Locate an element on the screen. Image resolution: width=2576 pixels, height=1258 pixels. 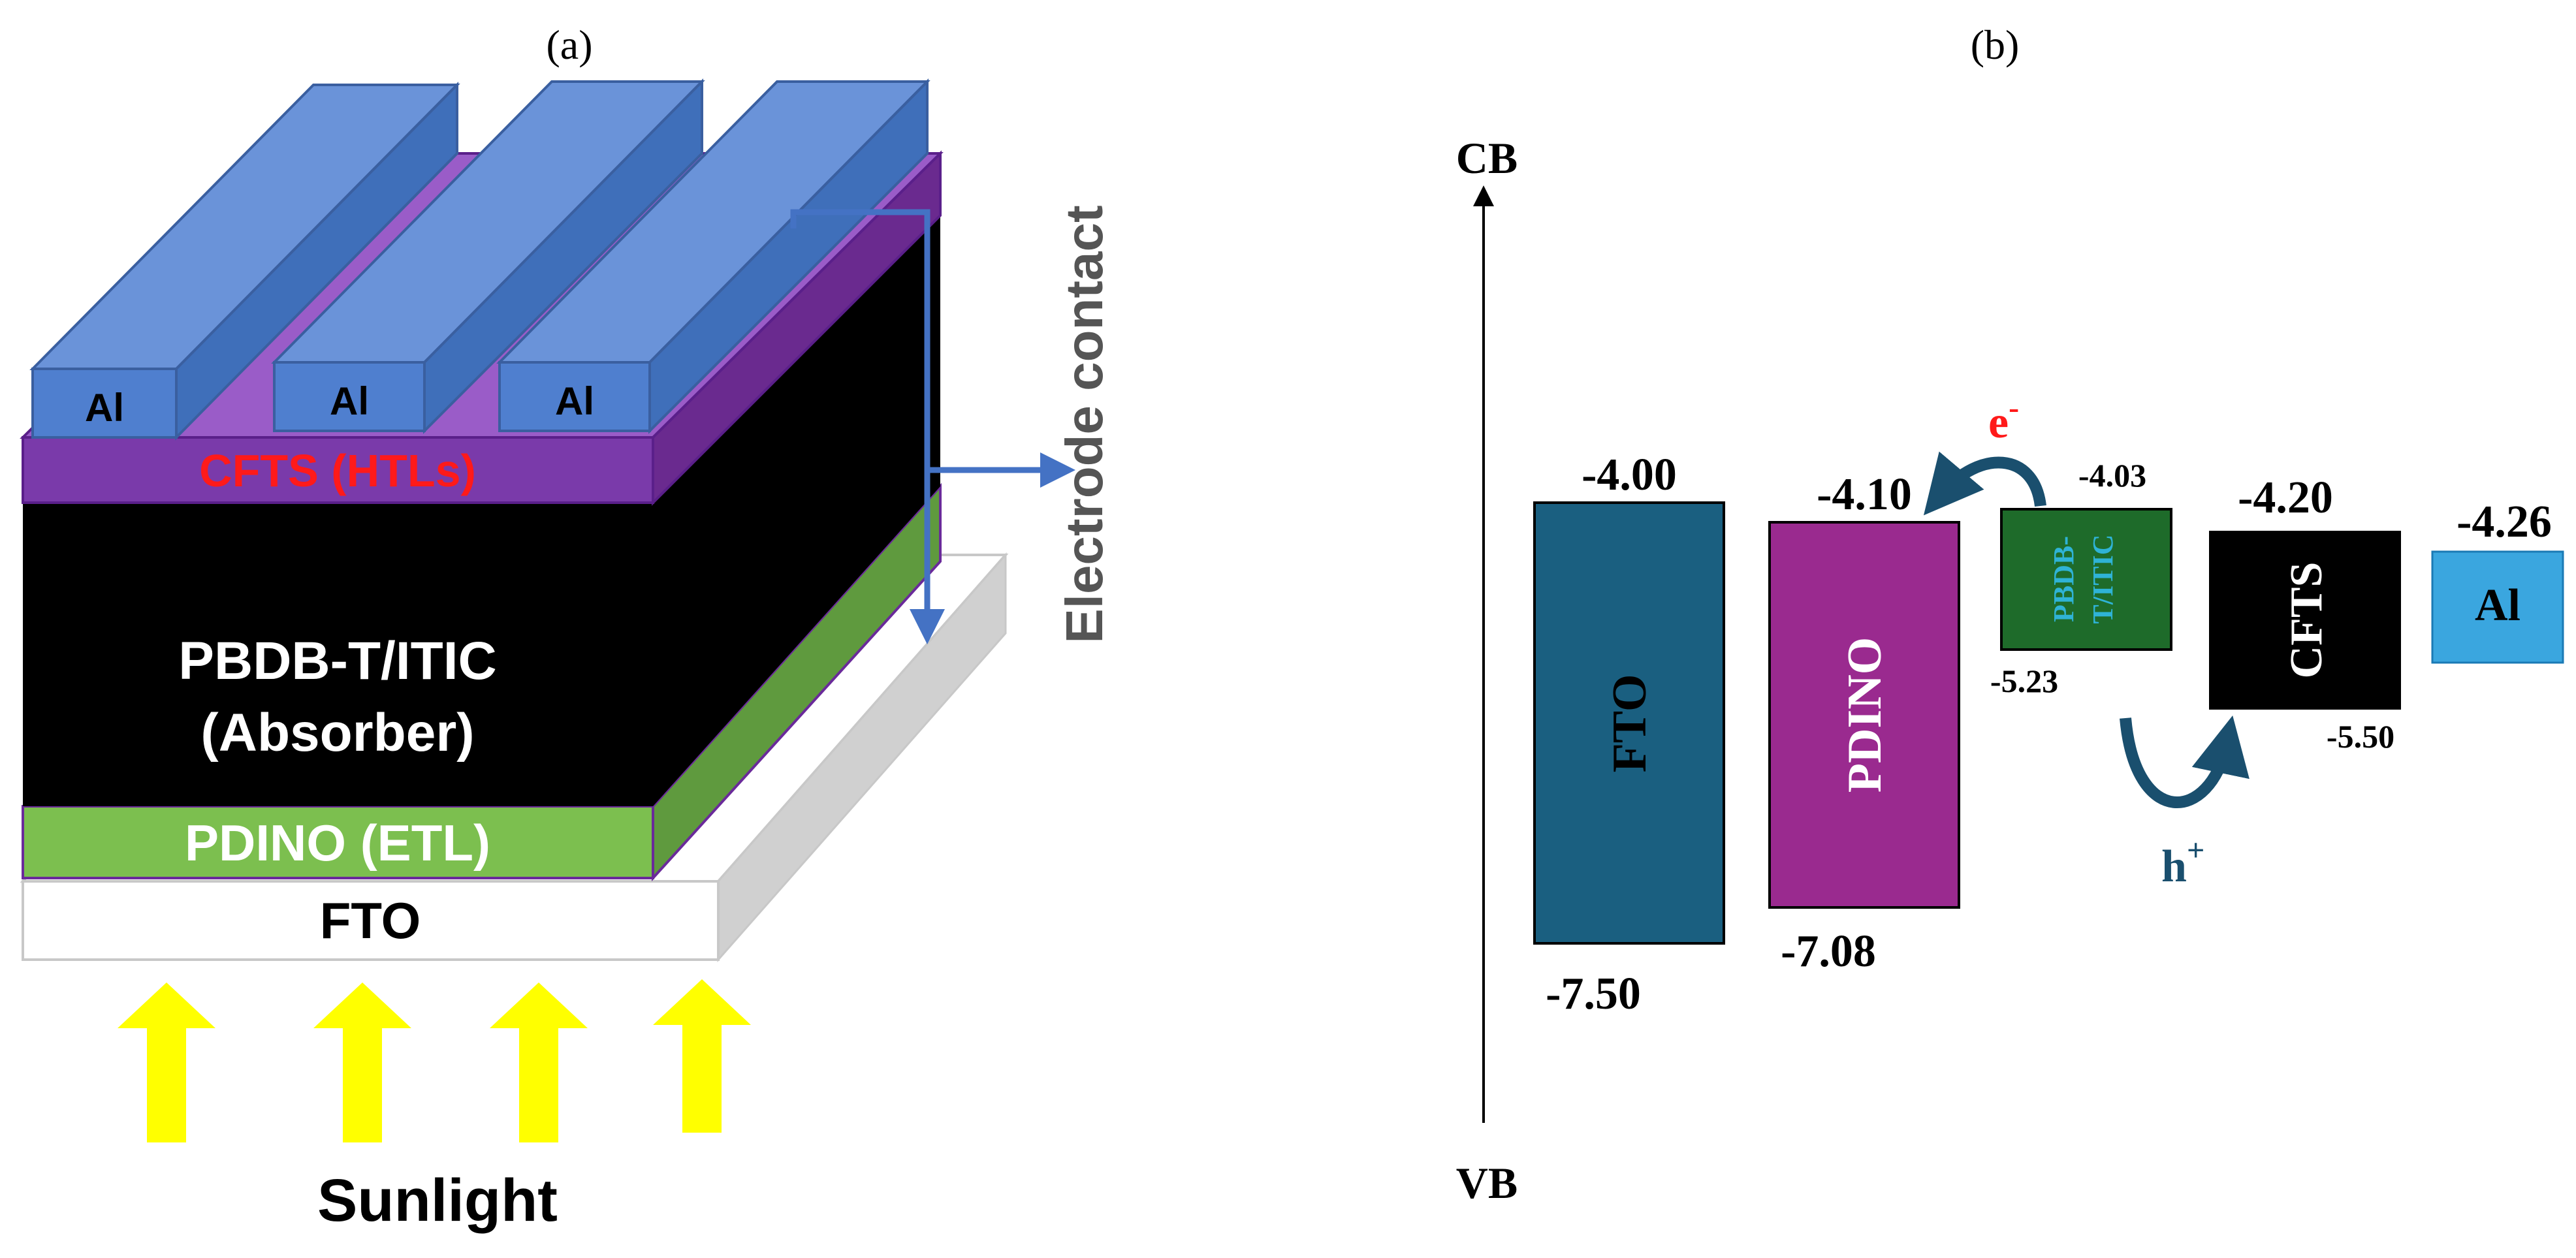
cfts-band: CFTS -4.20 -5.50 is located at coordinates (2305, 614).